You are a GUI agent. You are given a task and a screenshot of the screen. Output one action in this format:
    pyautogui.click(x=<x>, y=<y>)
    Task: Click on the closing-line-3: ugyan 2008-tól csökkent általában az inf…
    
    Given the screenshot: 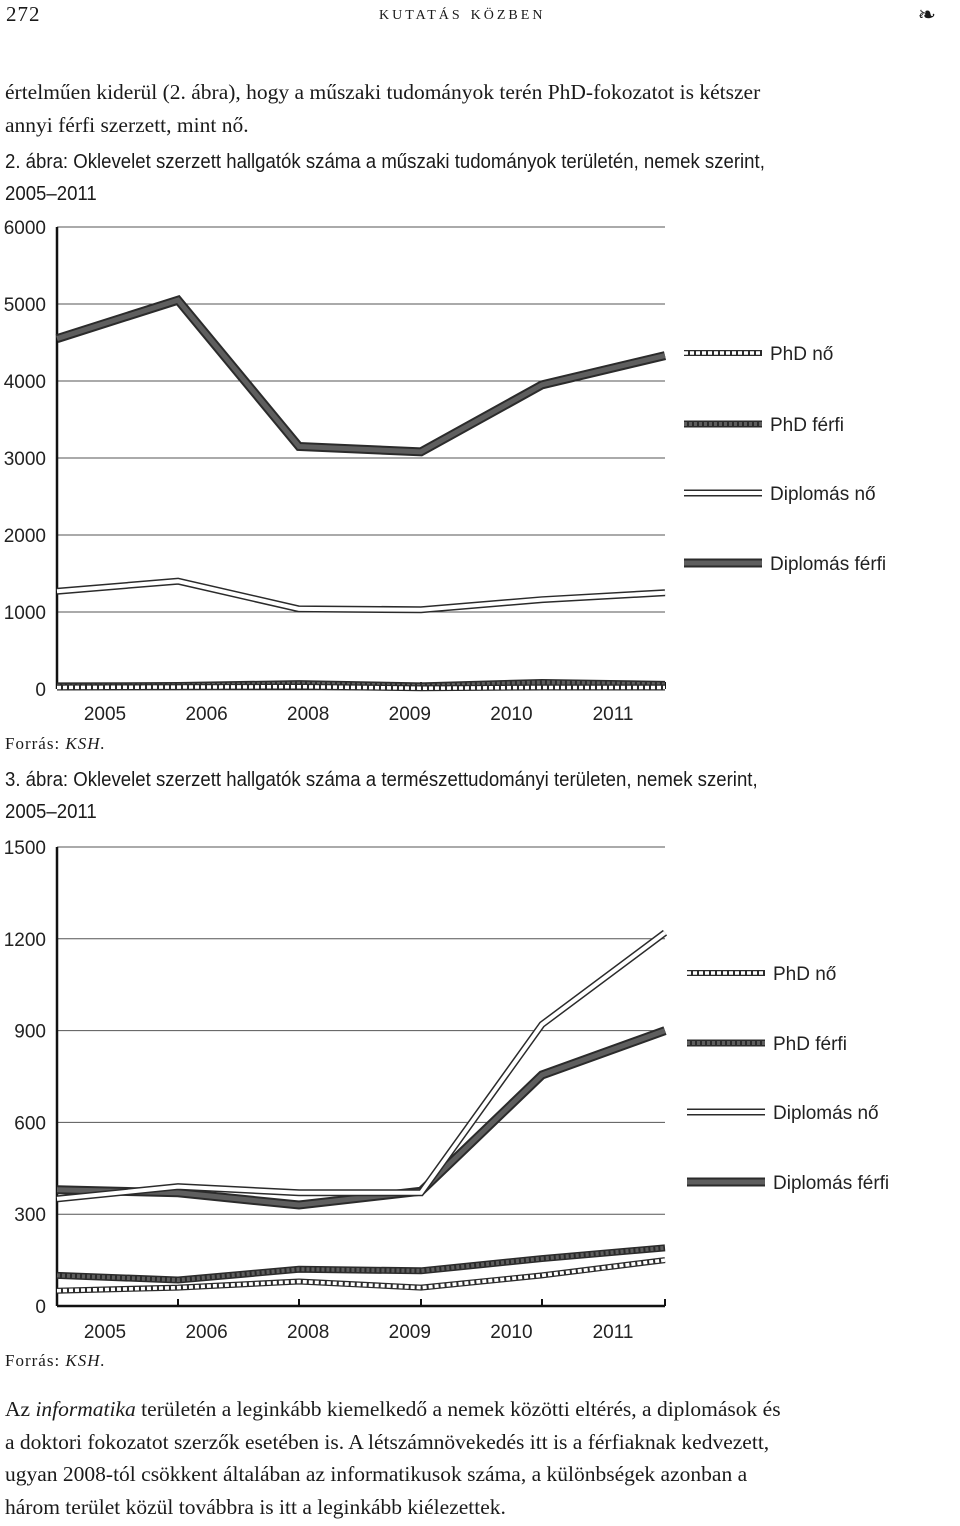 What is the action you would take?
    pyautogui.click(x=376, y=1474)
    